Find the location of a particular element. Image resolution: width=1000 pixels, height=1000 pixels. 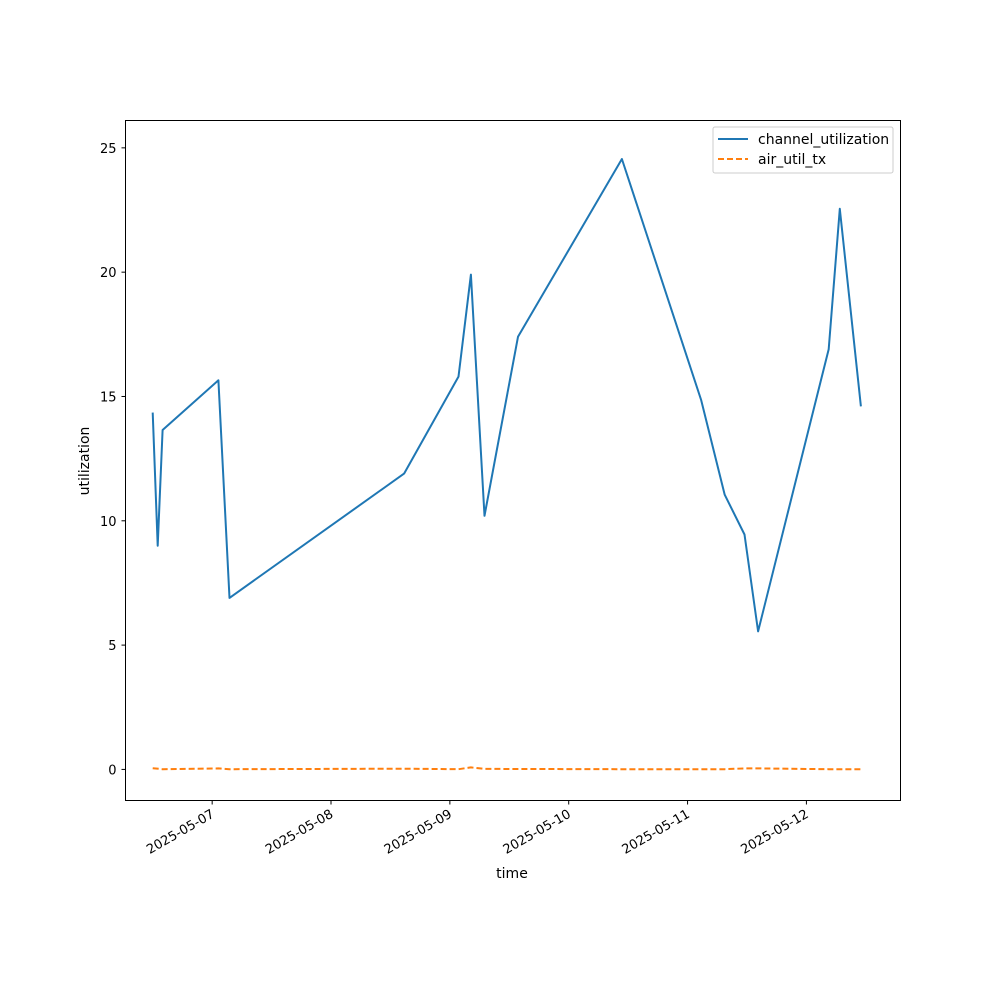

y-axis-label: utilization is located at coordinates (85, 461).